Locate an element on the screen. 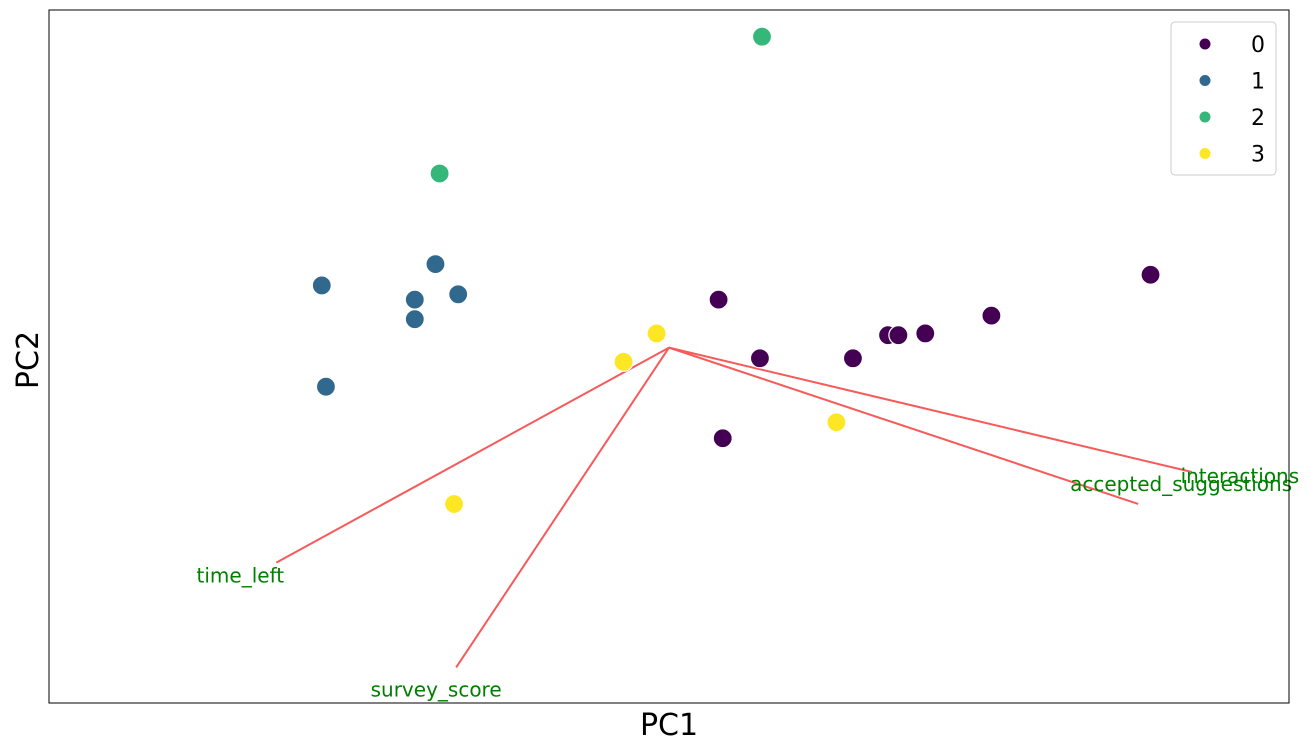  loading-arrow-accepted_suggestions is located at coordinates (903, 425).